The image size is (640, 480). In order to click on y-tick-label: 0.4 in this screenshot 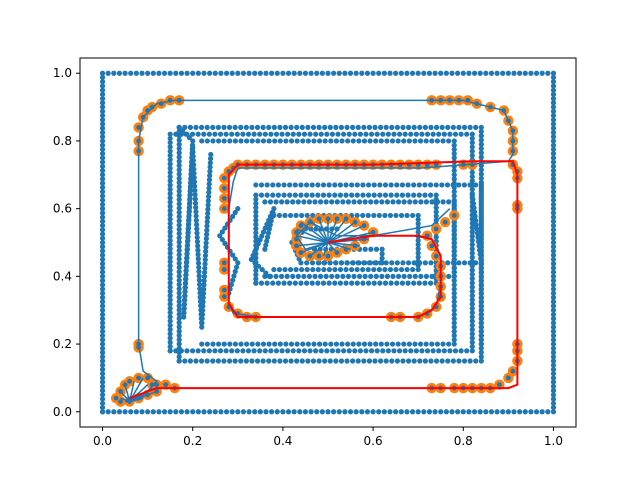, I will do `click(62, 276)`.